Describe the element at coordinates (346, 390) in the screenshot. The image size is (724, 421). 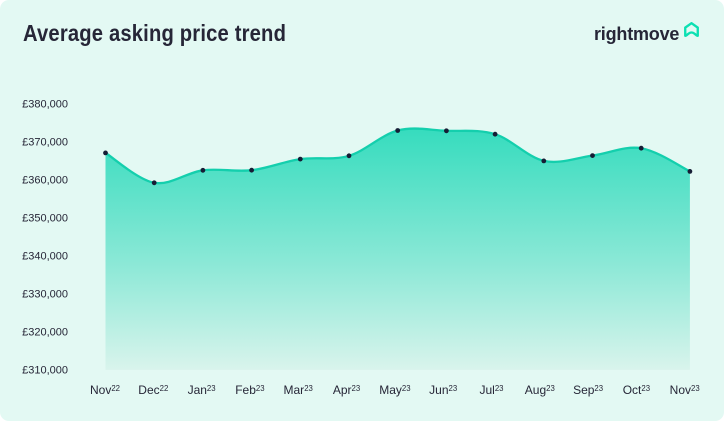
I see `svg-text: Apr23` at that location.